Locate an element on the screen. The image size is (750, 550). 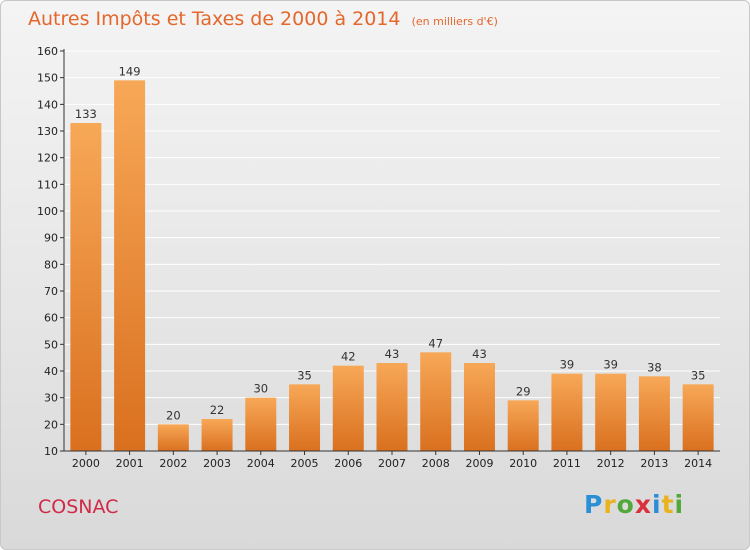
x-tick-label: 2004 is located at coordinates (261, 463).